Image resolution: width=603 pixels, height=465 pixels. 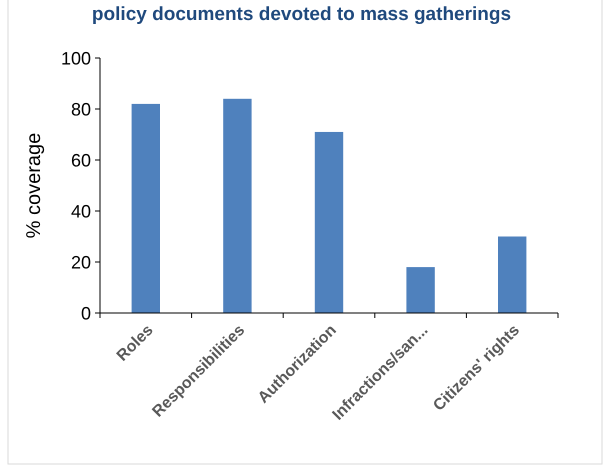 I want to click on y-tick-label: 100, so click(x=75, y=58).